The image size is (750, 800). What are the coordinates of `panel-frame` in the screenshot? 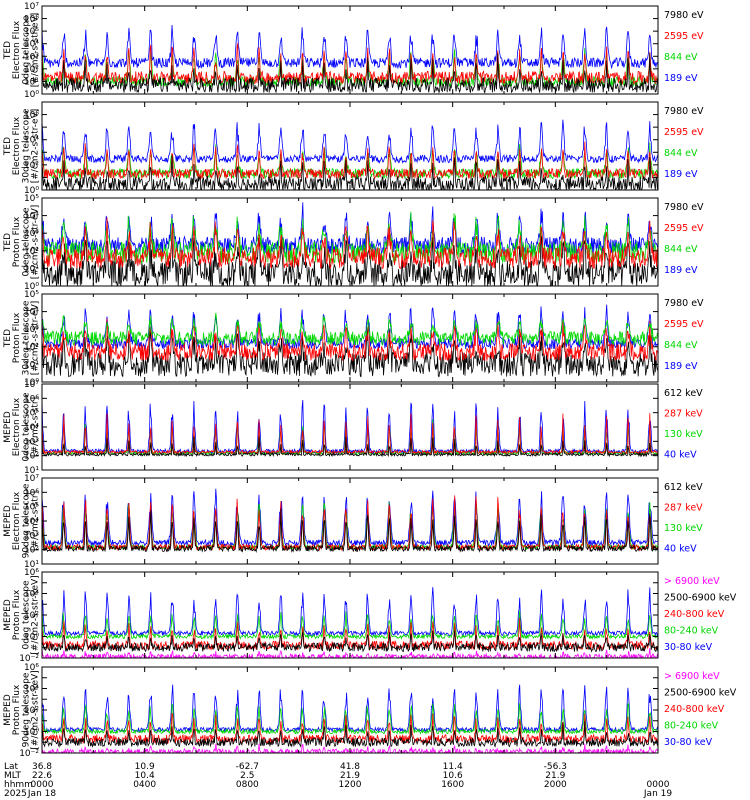 It's located at (350, 521).